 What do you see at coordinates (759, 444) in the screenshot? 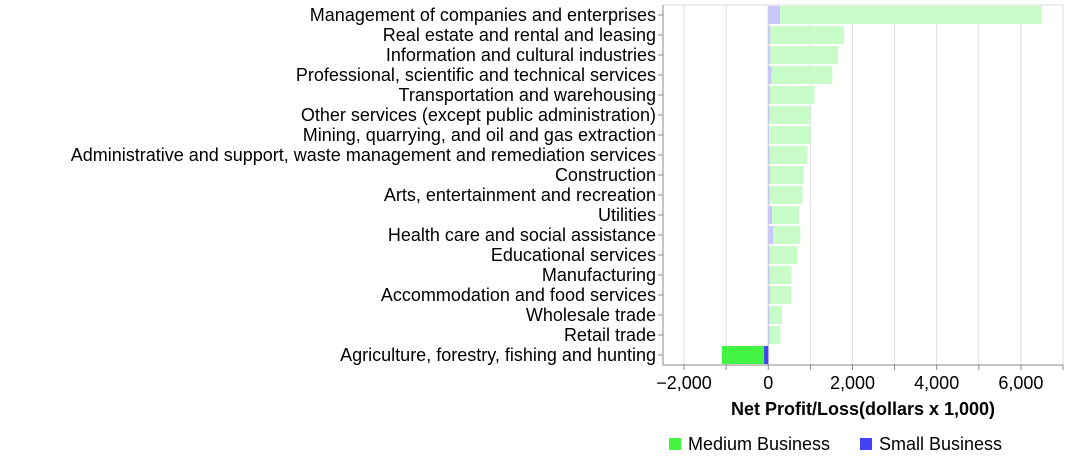
I see `legend-label: Medium Business` at bounding box center [759, 444].